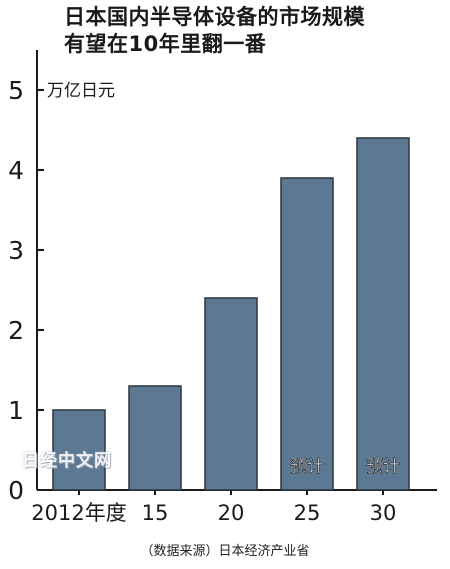 This screenshot has width=450, height=569. What do you see at coordinates (307, 513) in the screenshot?
I see `x-tick-label: 25` at bounding box center [307, 513].